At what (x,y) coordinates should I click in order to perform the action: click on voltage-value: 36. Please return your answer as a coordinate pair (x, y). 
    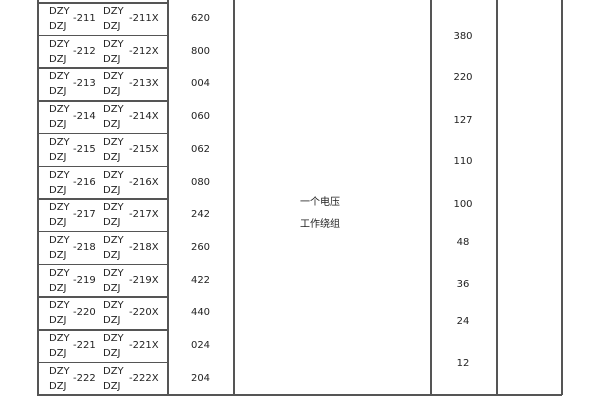
    Looking at the image, I should click on (463, 284).